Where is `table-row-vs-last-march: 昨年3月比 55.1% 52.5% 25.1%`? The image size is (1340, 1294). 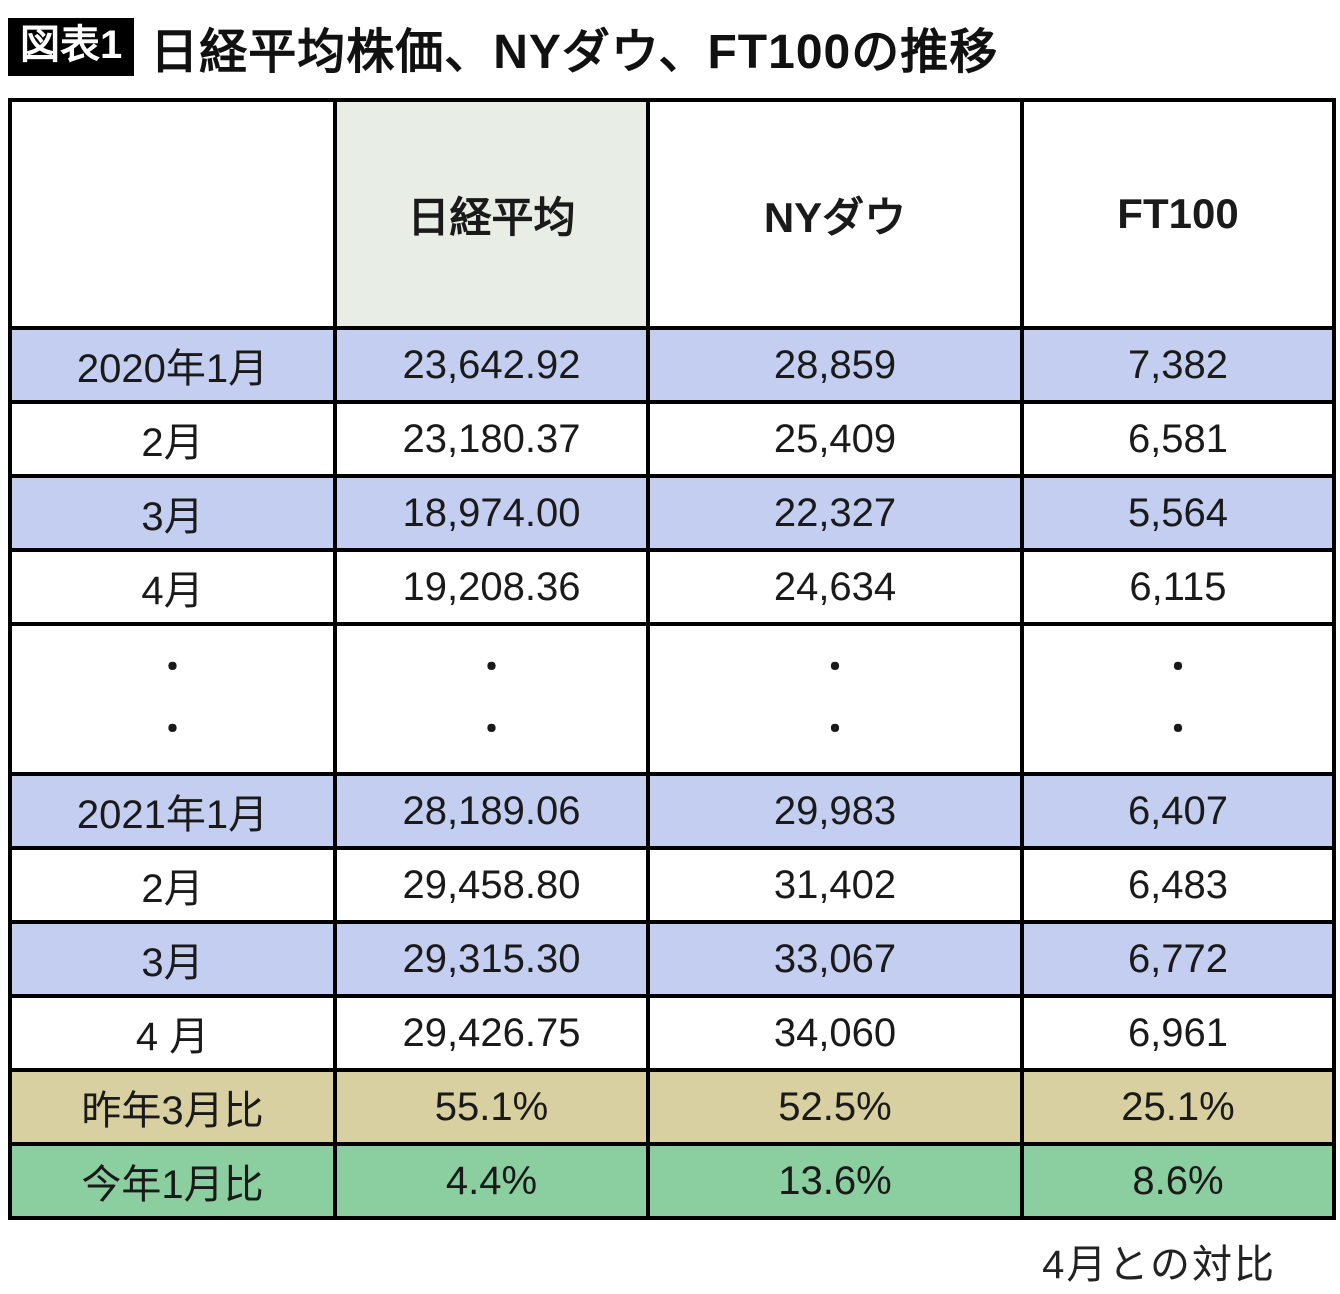 table-row-vs-last-march: 昨年3月比 55.1% 52.5% 25.1% is located at coordinates (672, 1107).